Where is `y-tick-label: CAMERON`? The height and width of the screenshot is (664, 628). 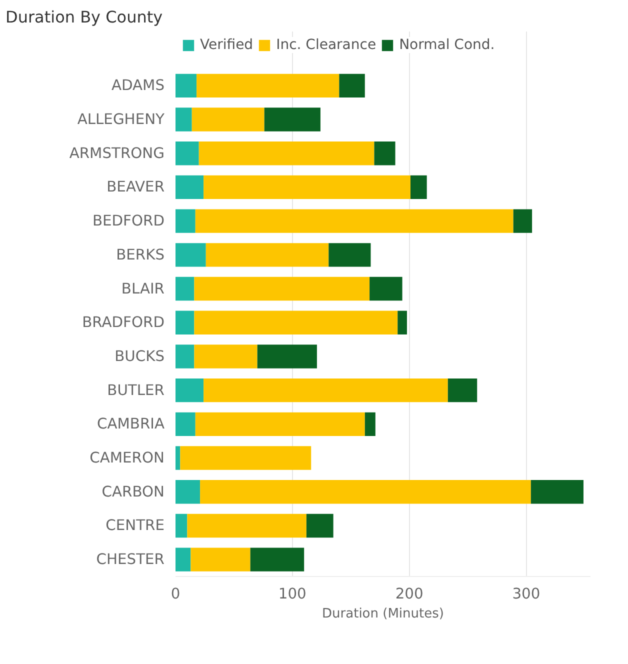
y-tick-label: CAMERON is located at coordinates (127, 458).